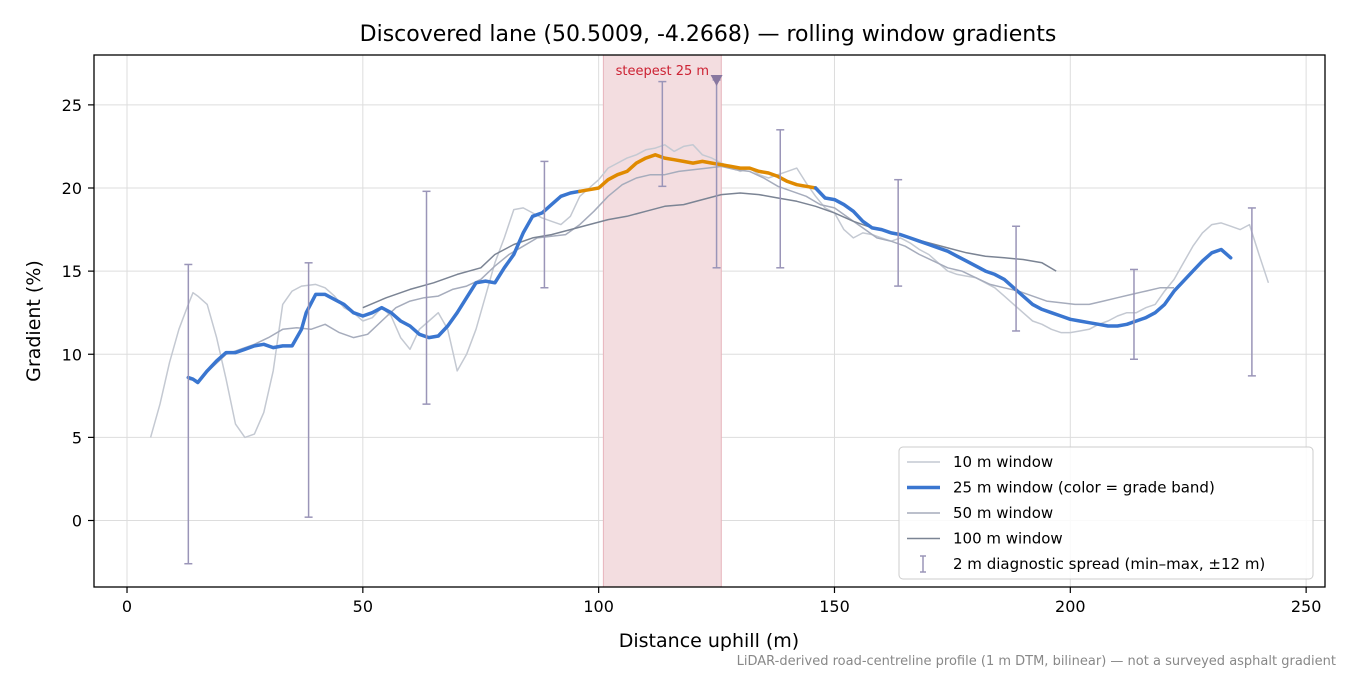  I want to click on legend-entry: 100 m window, so click(985, 539).